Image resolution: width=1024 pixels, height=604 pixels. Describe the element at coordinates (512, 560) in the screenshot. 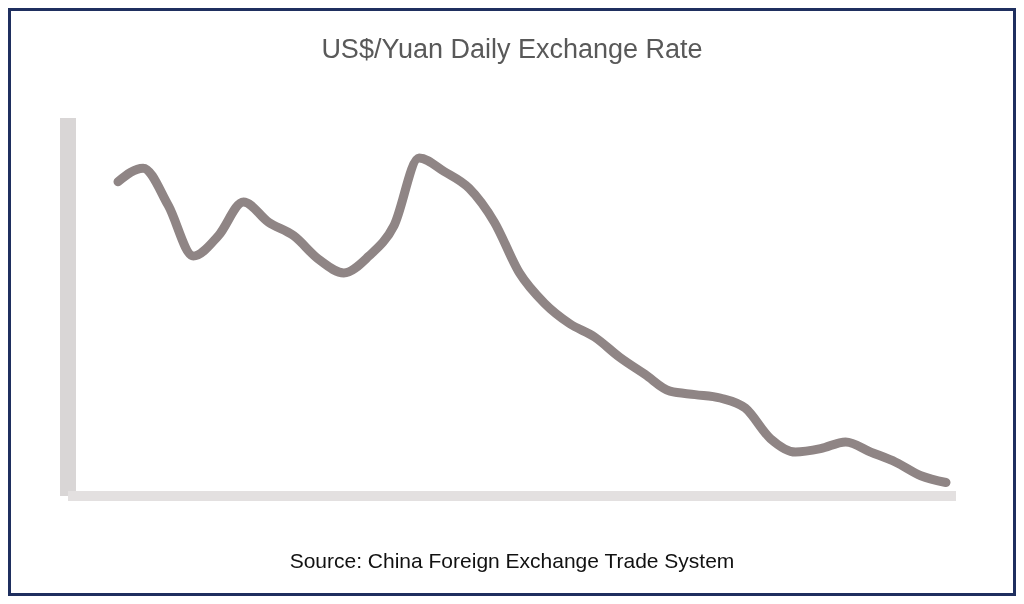

I see `source-note: Source: China Foreign Exchange Trade System` at that location.